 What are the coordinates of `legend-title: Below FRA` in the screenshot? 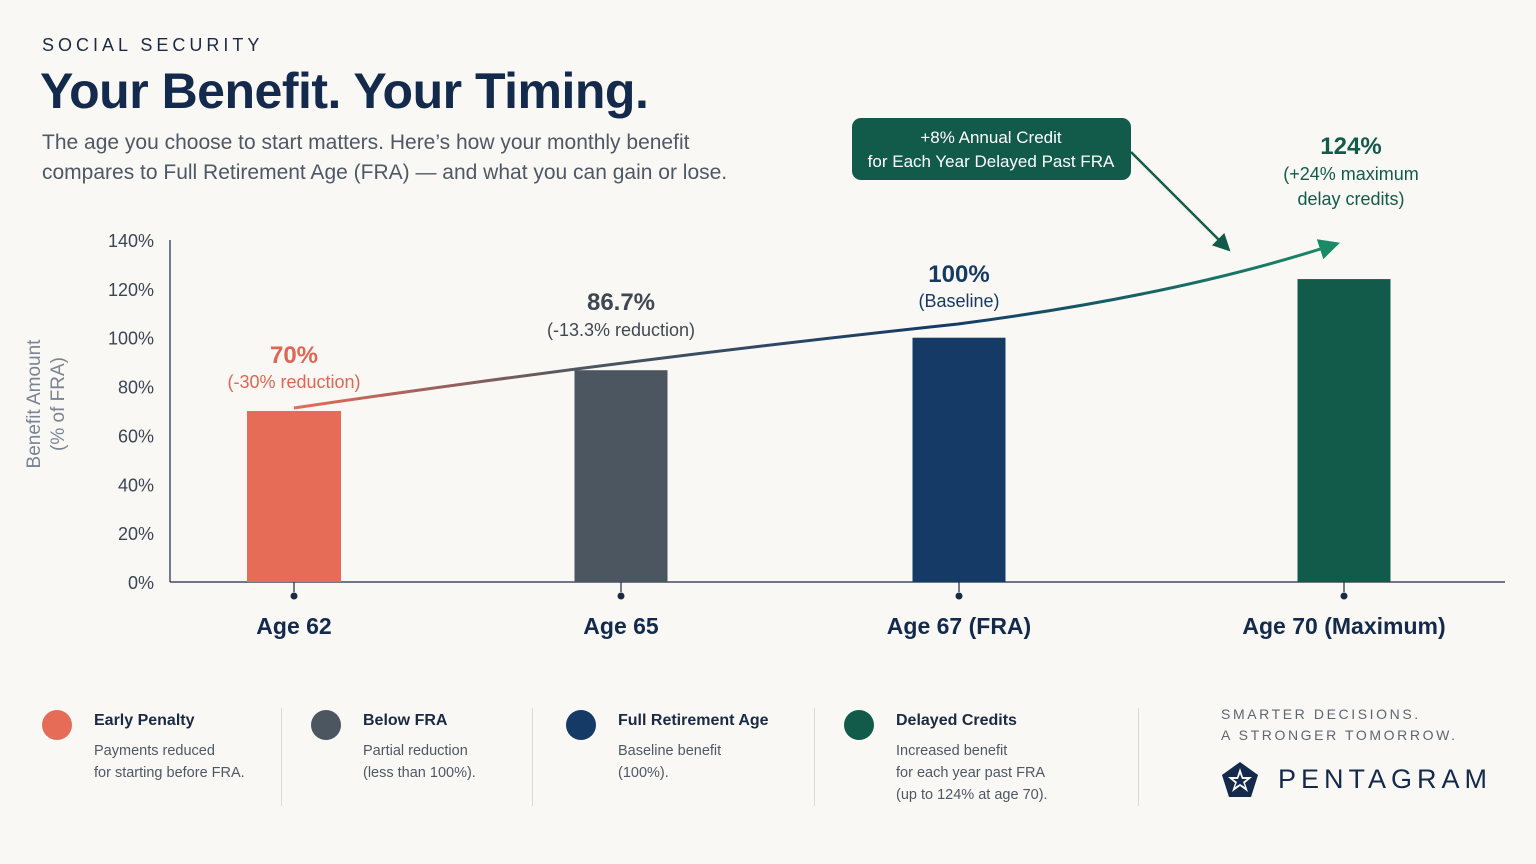 It's located at (405, 720).